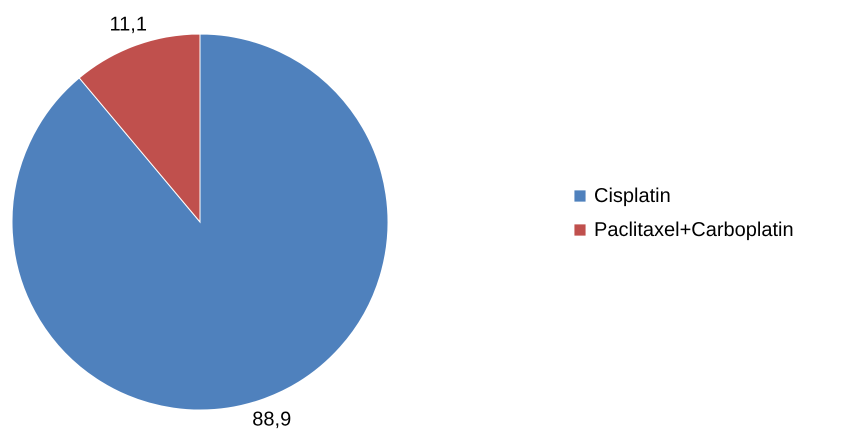 The width and height of the screenshot is (853, 444). What do you see at coordinates (128, 25) in the screenshot?
I see `data-label: 11,1` at bounding box center [128, 25].